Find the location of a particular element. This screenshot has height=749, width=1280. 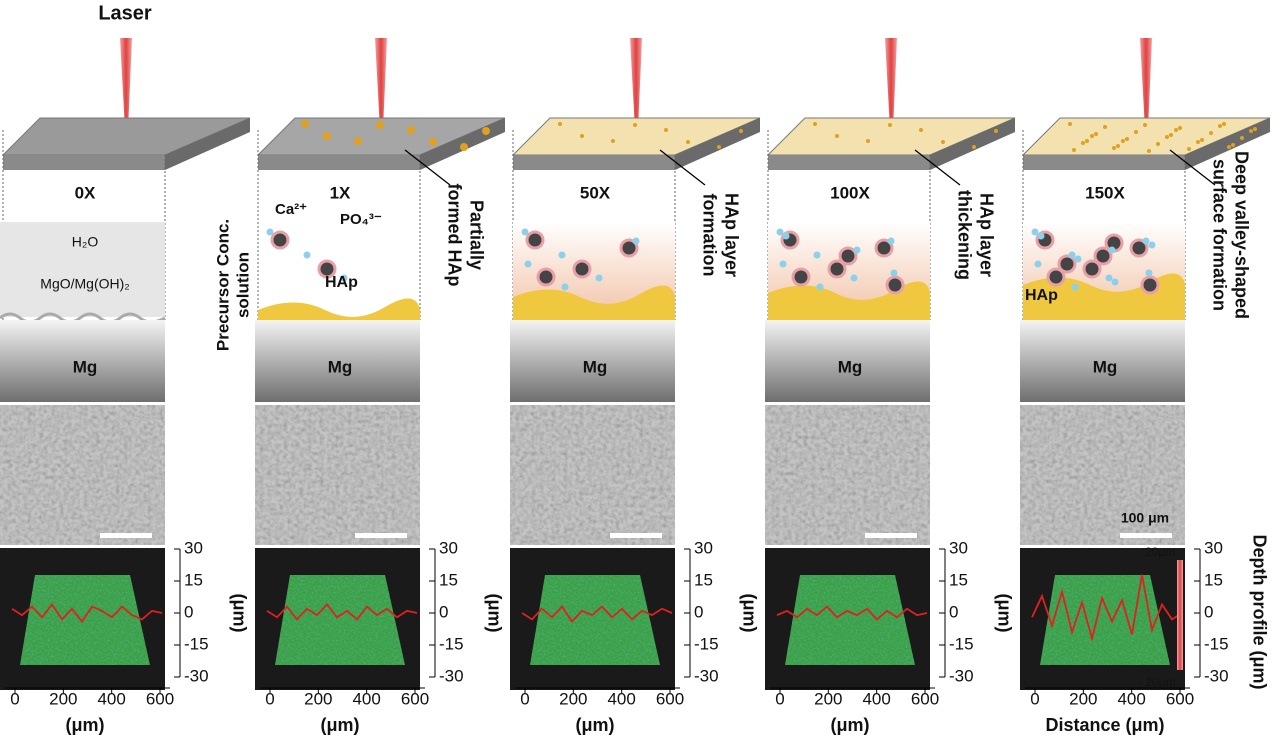

water-label: H₂O is located at coordinates (85, 242).